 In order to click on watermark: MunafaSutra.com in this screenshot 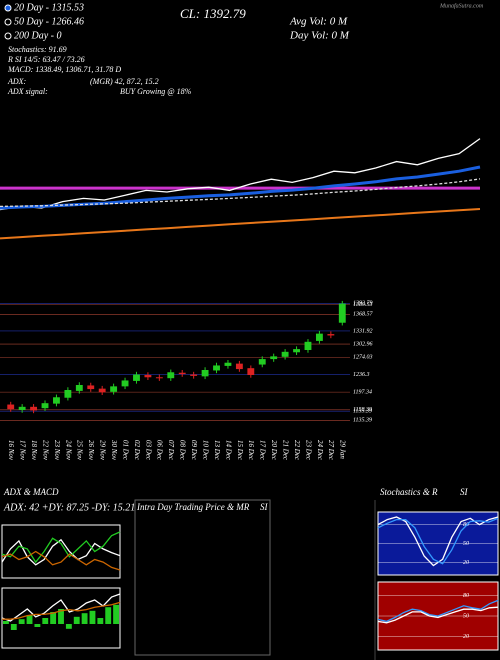, I will do `click(461, 5)`.